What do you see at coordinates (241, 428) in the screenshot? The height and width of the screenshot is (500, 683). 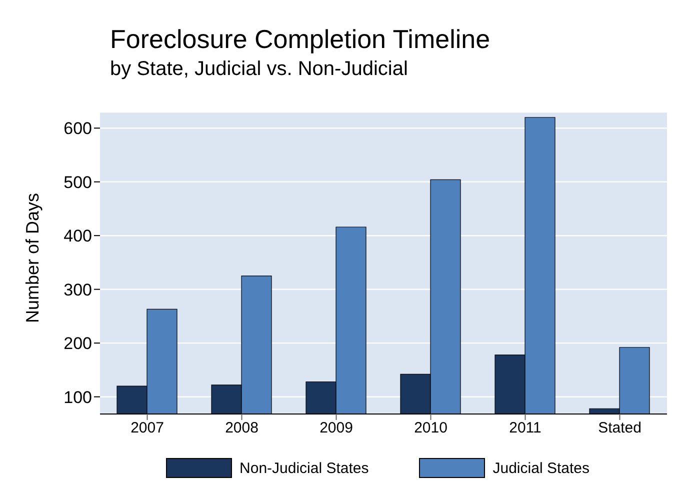 I see `x-tick-label: 2008` at bounding box center [241, 428].